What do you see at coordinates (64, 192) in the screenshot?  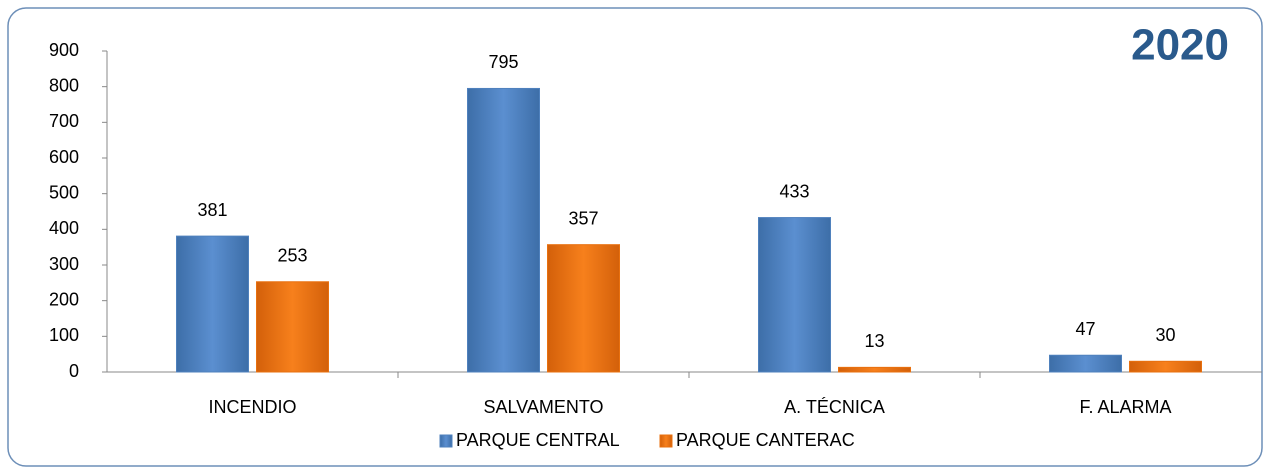 I see `y-tick-label: 500` at bounding box center [64, 192].